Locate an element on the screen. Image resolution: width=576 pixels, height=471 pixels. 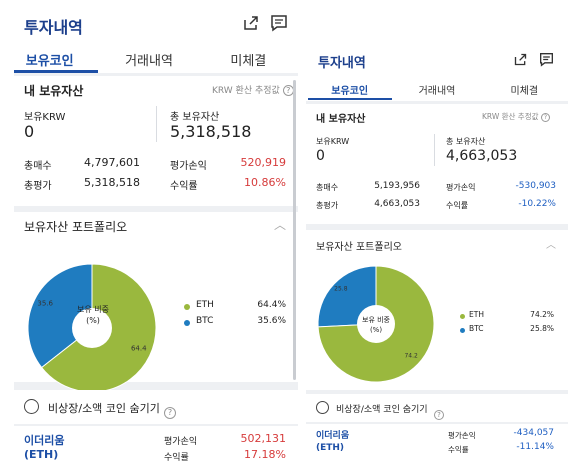
rate-label: 수익률 is located at coordinates (184, 186).